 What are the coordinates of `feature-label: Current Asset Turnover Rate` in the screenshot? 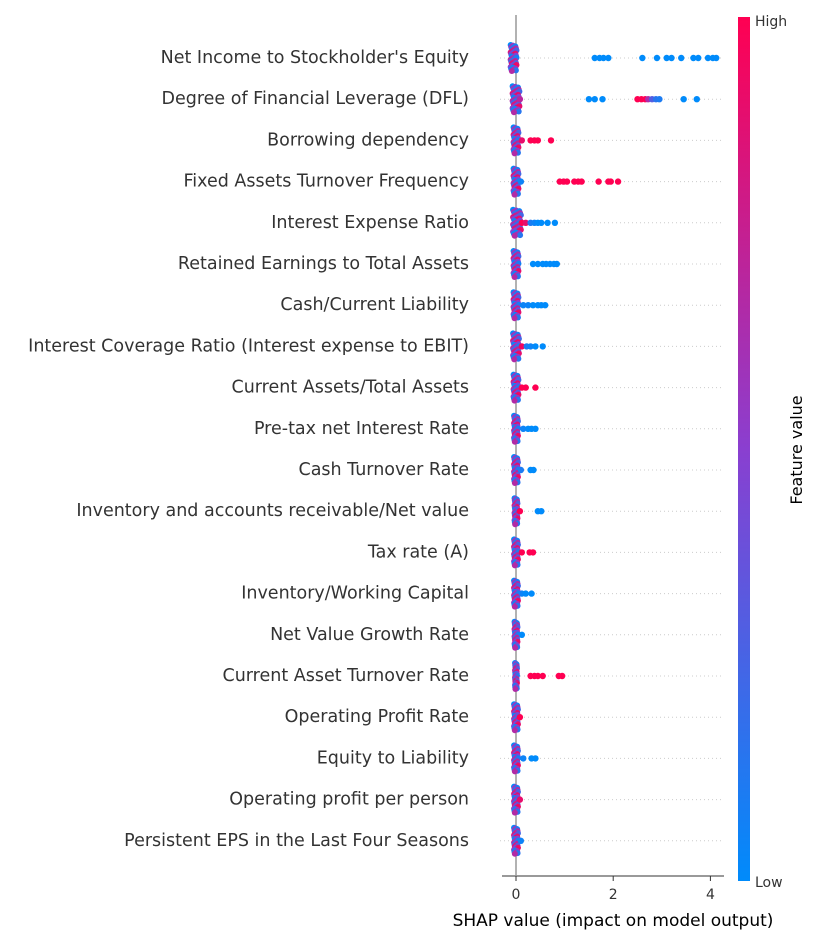 It's located at (345, 676).